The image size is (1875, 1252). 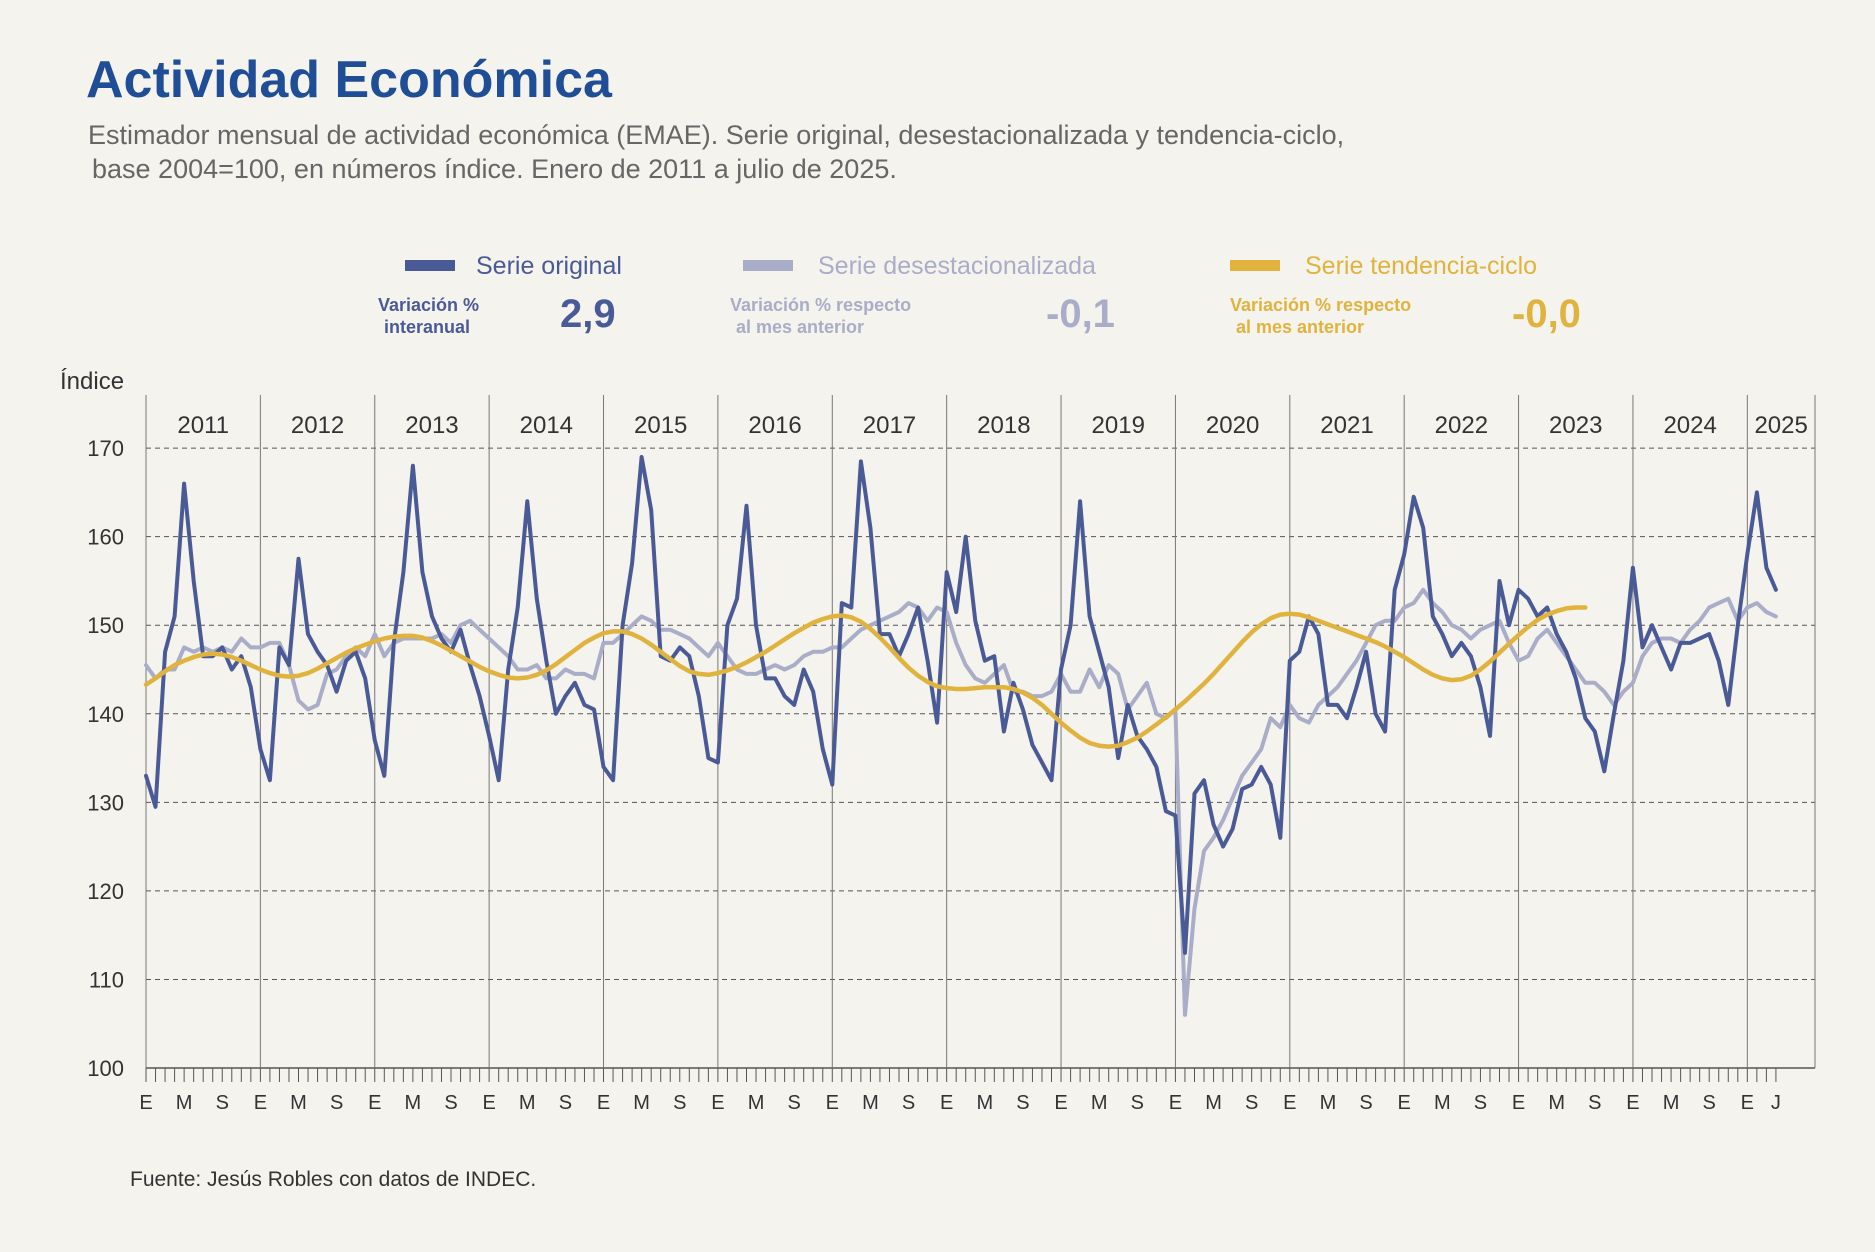 I want to click on legend-swatch-original, so click(x=430, y=265).